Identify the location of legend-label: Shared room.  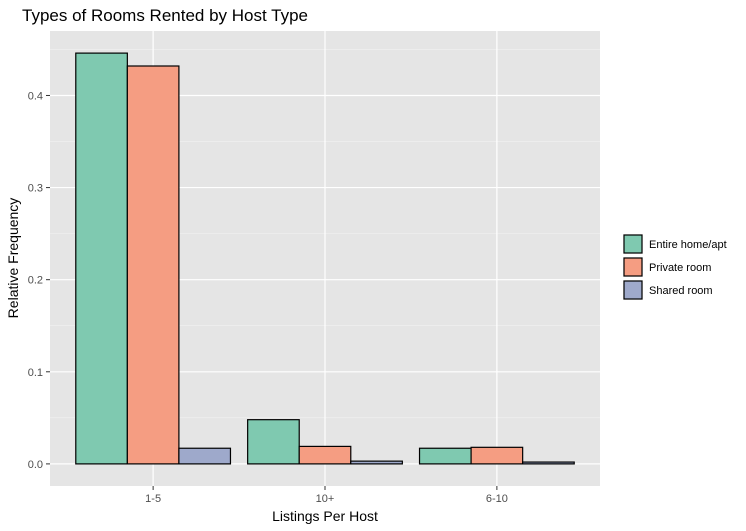
(681, 291).